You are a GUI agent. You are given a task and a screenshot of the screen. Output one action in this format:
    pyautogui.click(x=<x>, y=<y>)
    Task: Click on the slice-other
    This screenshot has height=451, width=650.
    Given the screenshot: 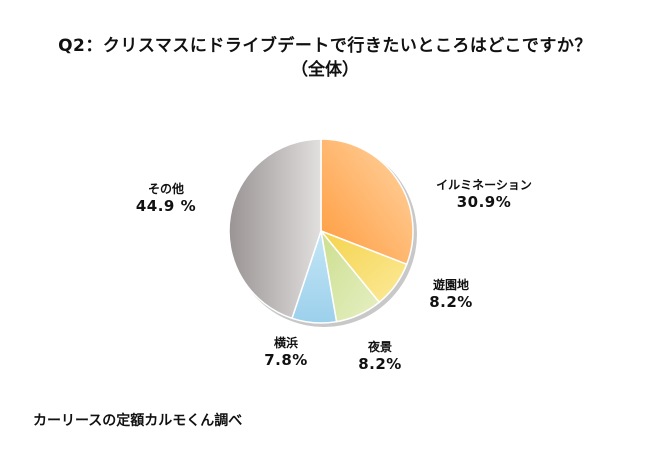 What is the action you would take?
    pyautogui.click(x=275, y=229)
    